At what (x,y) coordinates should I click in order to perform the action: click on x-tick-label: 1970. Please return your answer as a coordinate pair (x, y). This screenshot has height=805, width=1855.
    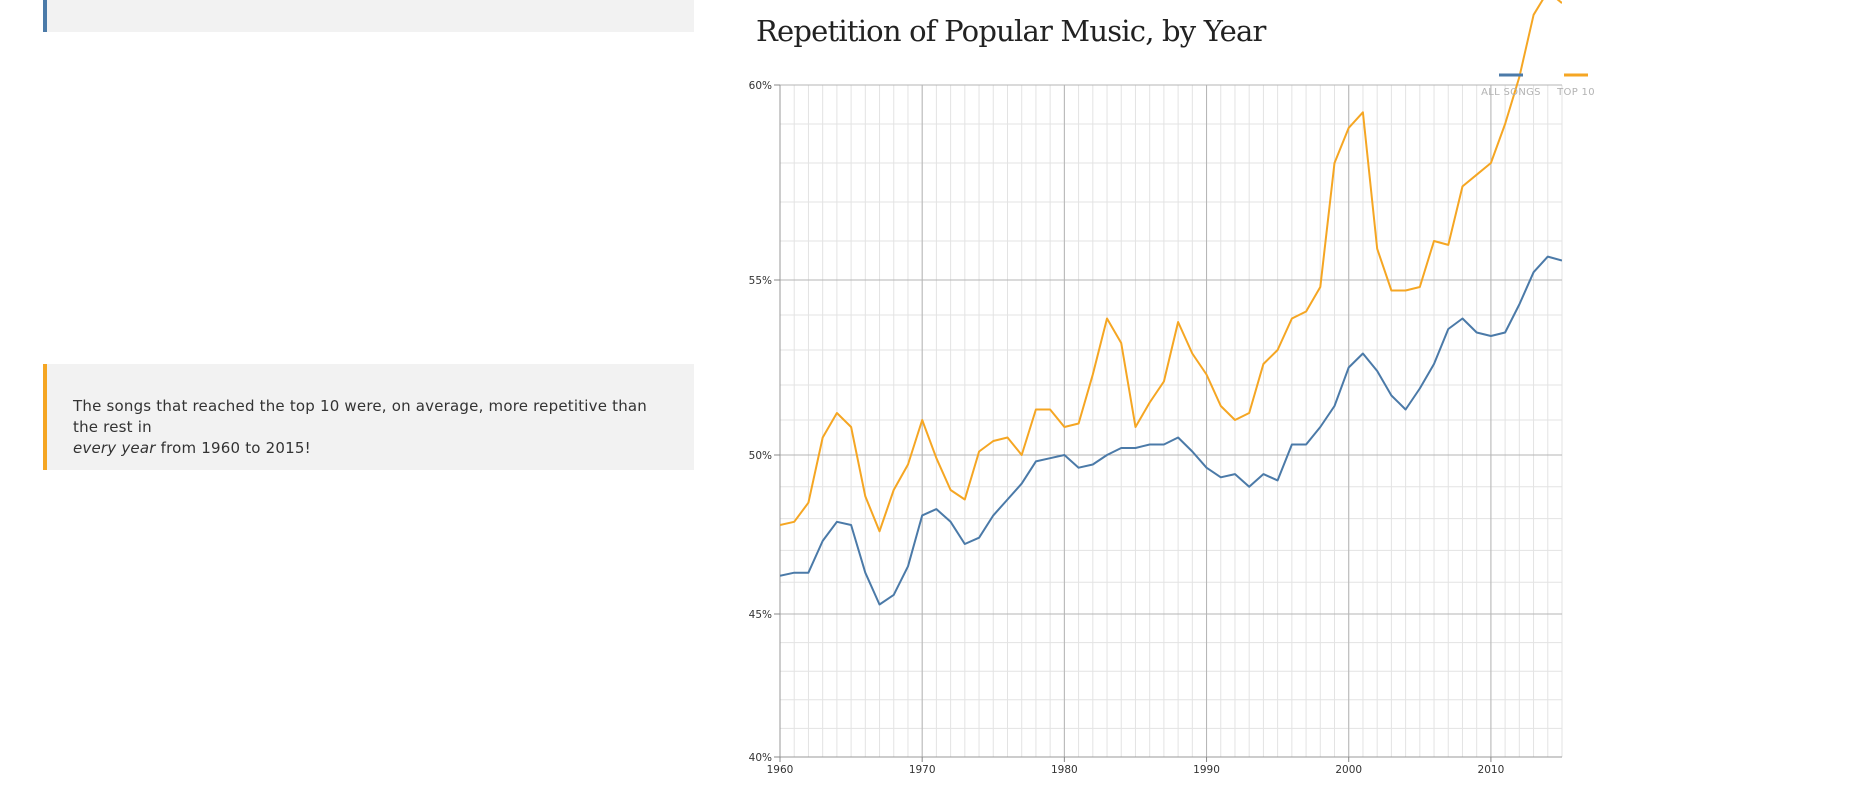
    Looking at the image, I should click on (922, 770).